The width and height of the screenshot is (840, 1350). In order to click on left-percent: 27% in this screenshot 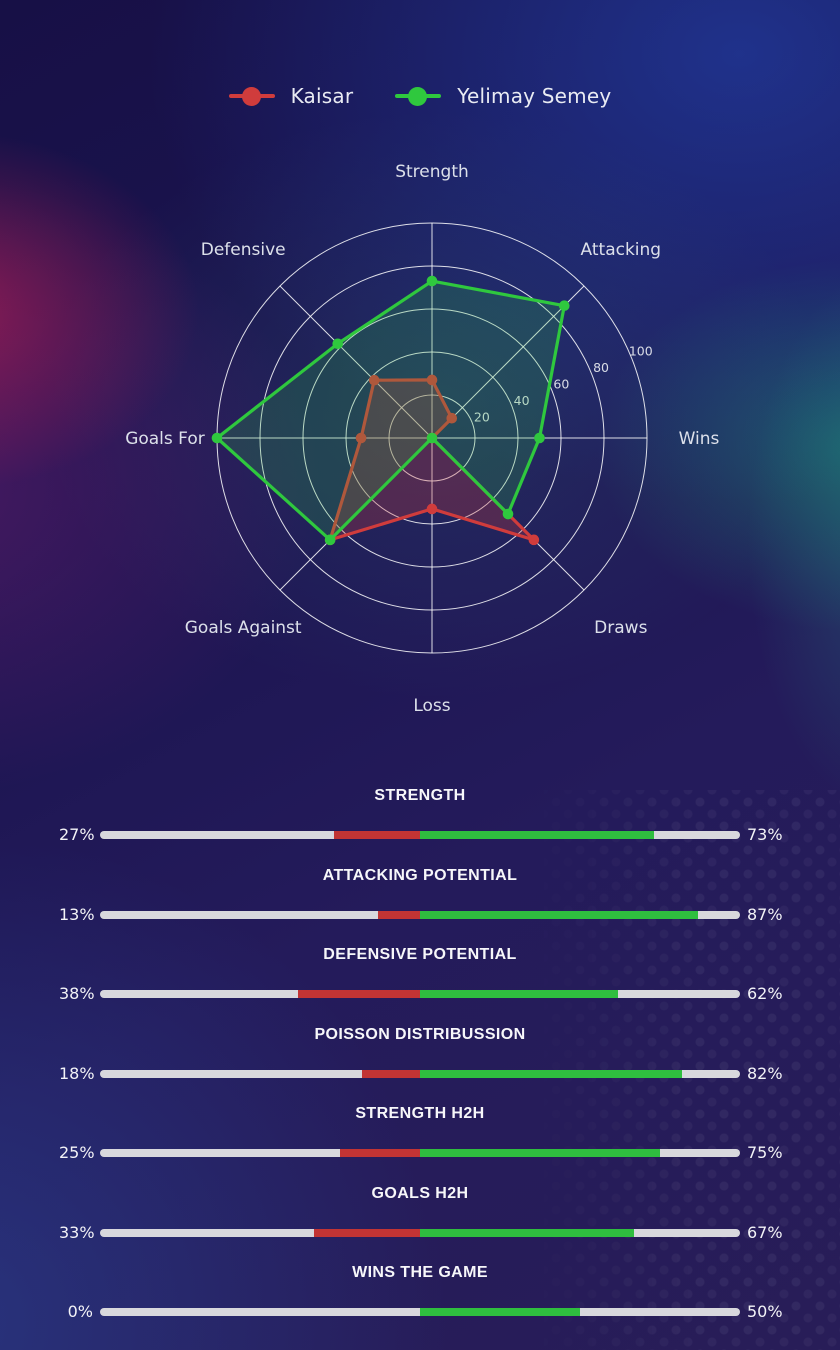, I will do `click(77, 834)`.